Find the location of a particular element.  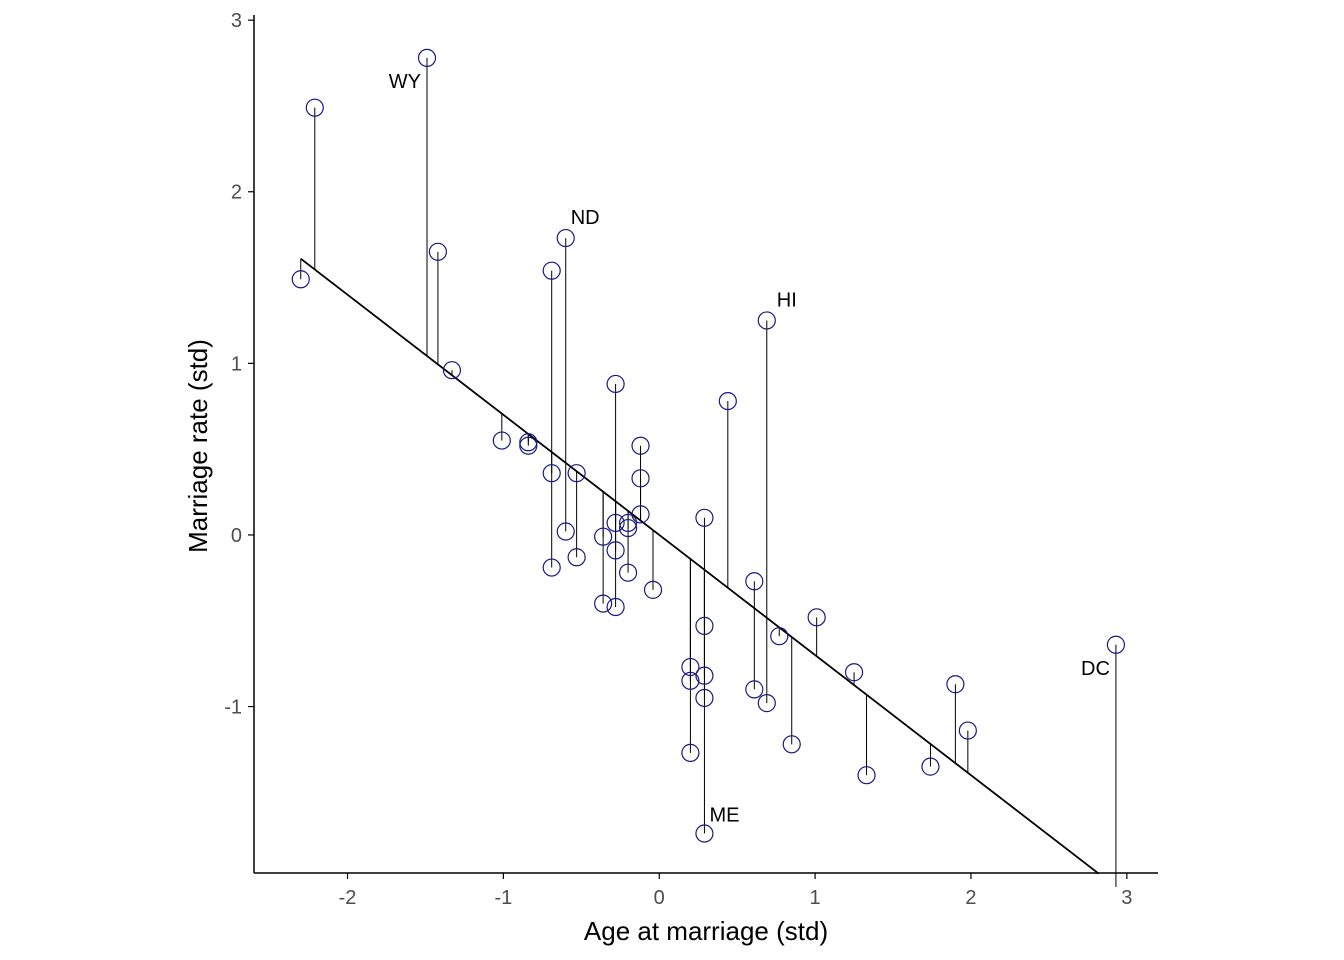

point-label: DC is located at coordinates (1095, 669).